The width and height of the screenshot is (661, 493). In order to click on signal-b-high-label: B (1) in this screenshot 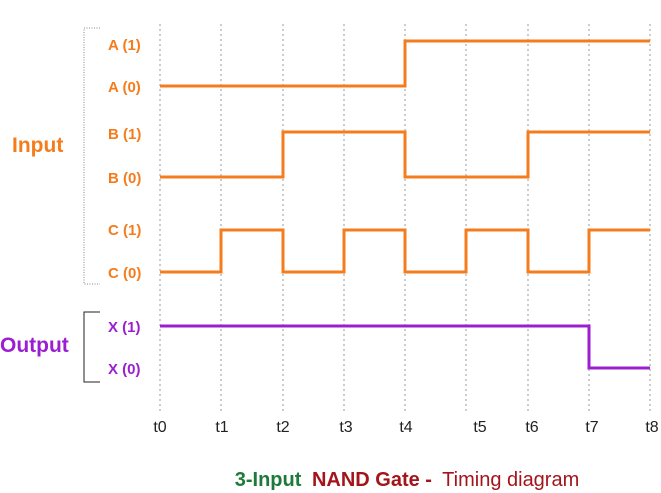, I will do `click(124, 134)`.